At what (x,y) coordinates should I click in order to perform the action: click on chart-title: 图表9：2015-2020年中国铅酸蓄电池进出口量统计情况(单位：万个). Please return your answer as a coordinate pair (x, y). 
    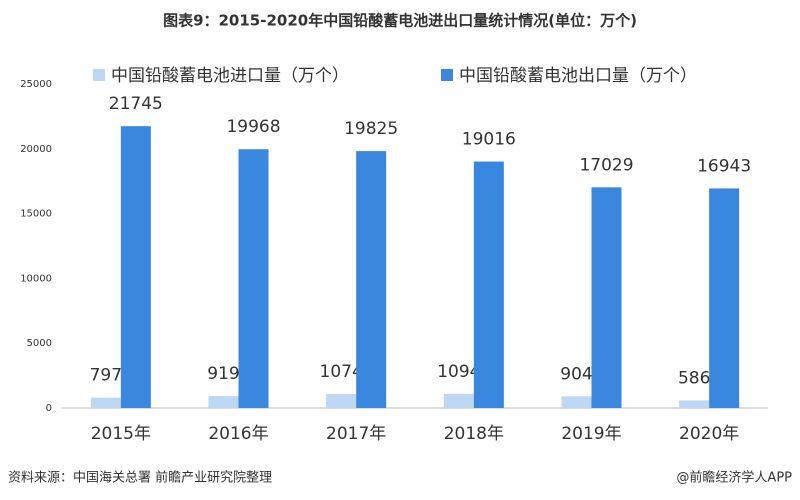
    Looking at the image, I should click on (400, 21).